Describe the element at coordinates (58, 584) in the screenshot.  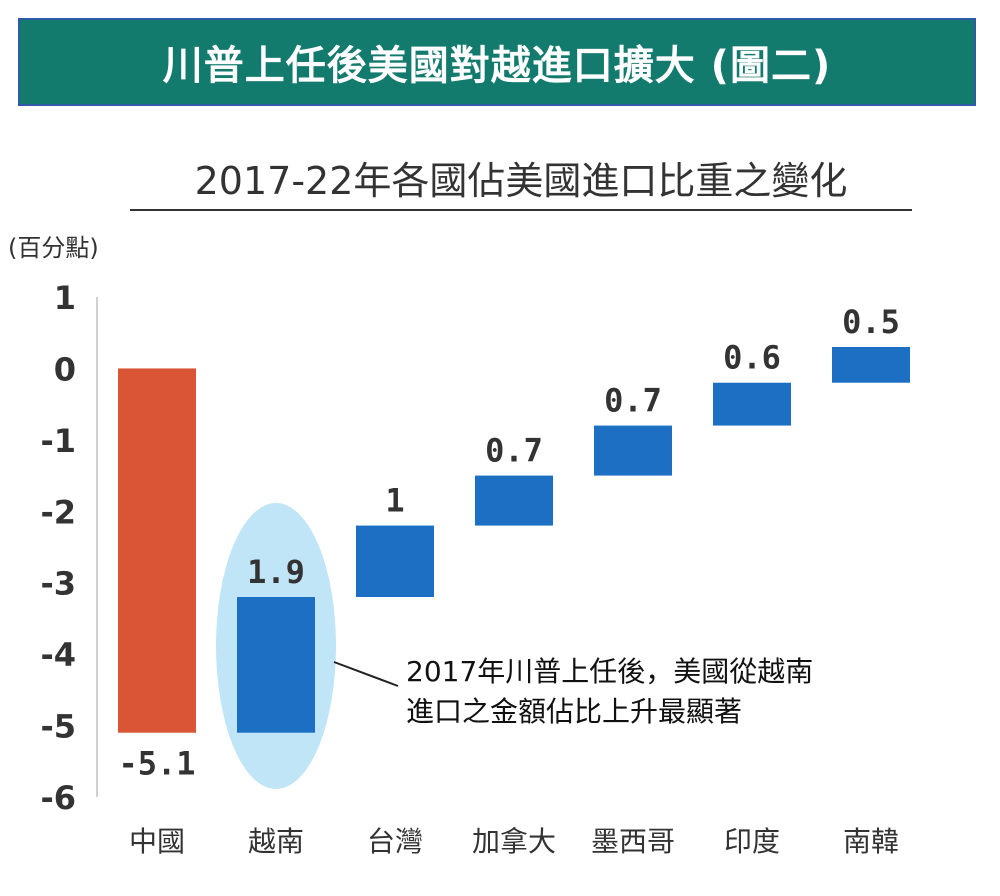
I see `y-tick-label: -3` at that location.